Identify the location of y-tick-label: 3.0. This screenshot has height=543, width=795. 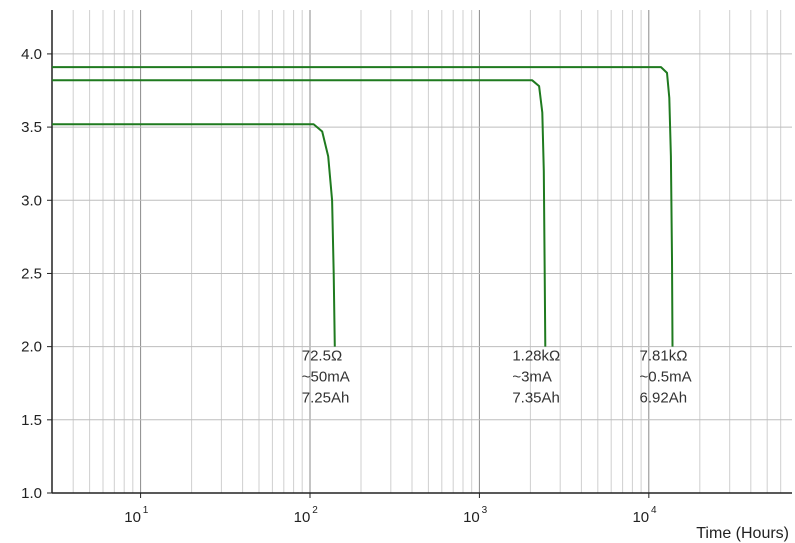
(31, 200).